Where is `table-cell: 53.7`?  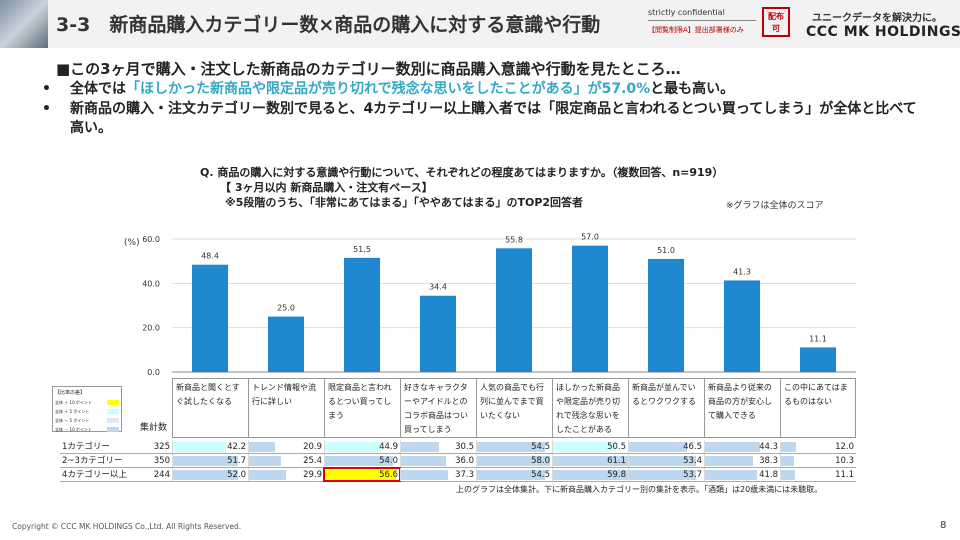 table-cell: 53.7 is located at coordinates (666, 474).